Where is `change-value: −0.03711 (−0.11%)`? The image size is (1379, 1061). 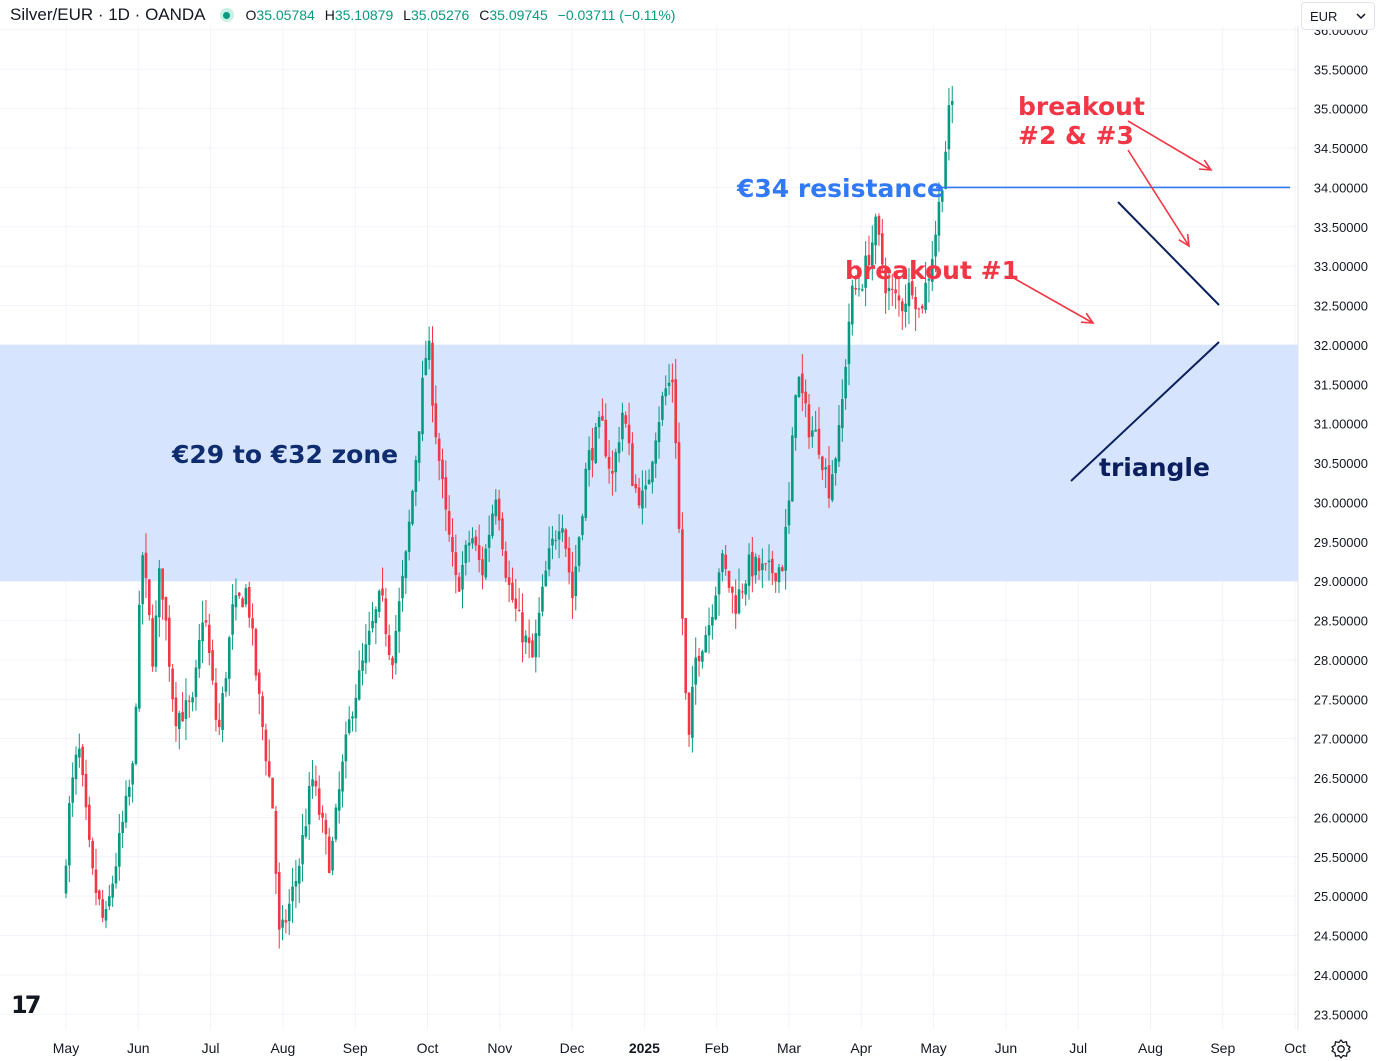 change-value: −0.03711 (−0.11%) is located at coordinates (616, 15).